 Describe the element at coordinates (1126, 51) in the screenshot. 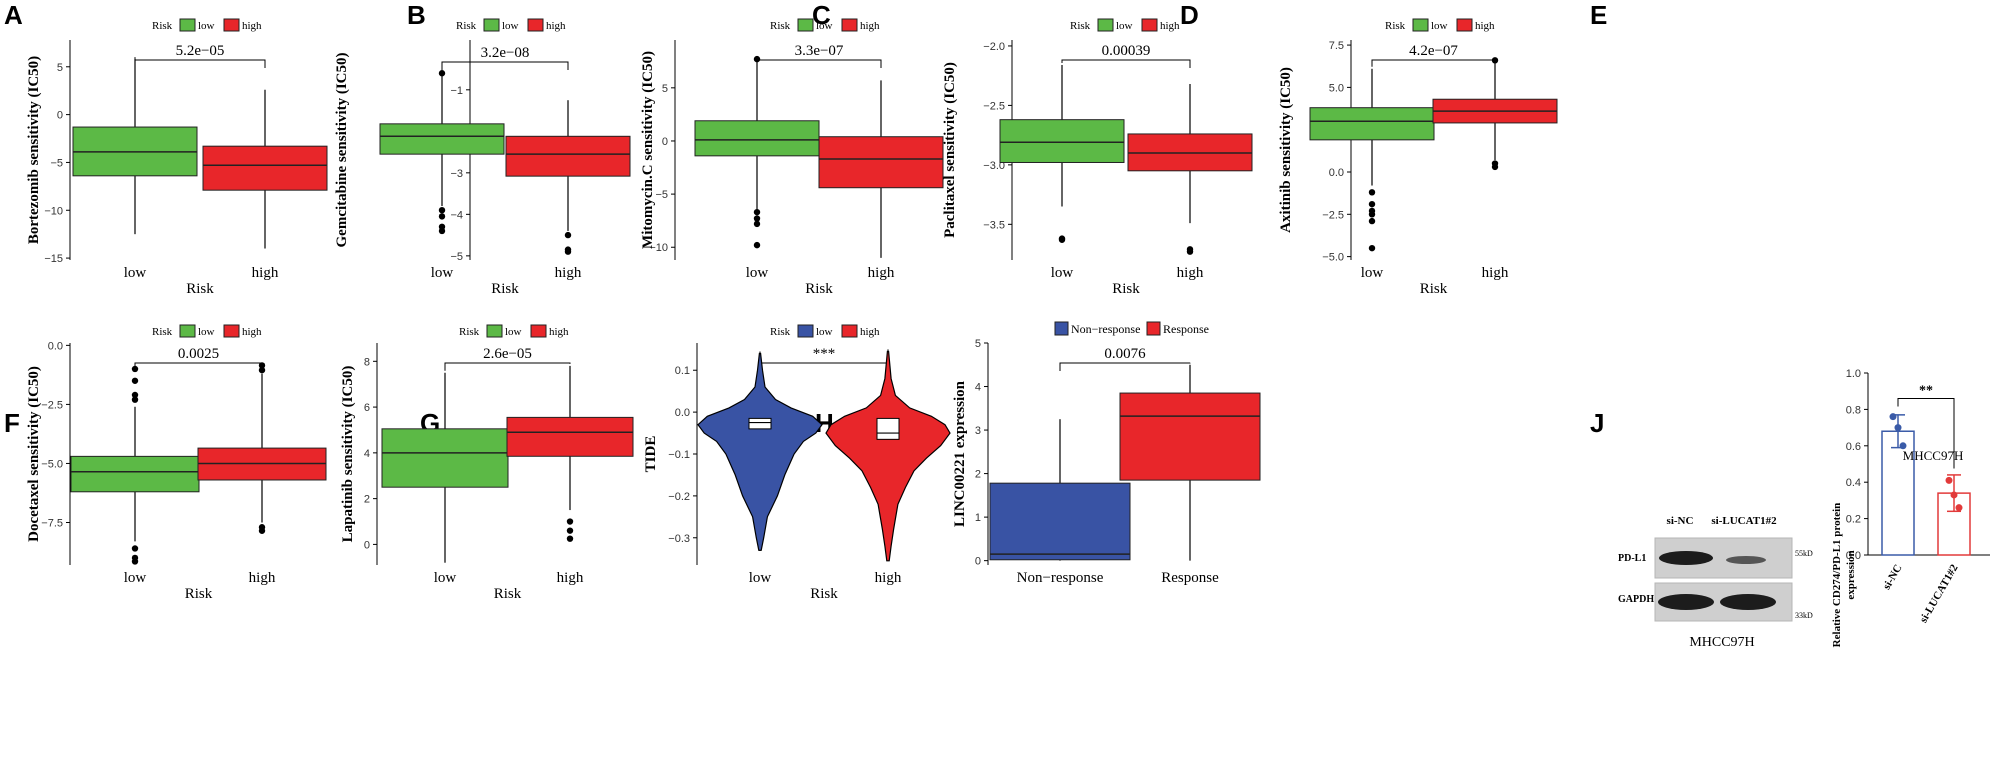

I see `significance-label: 0.00039` at that location.